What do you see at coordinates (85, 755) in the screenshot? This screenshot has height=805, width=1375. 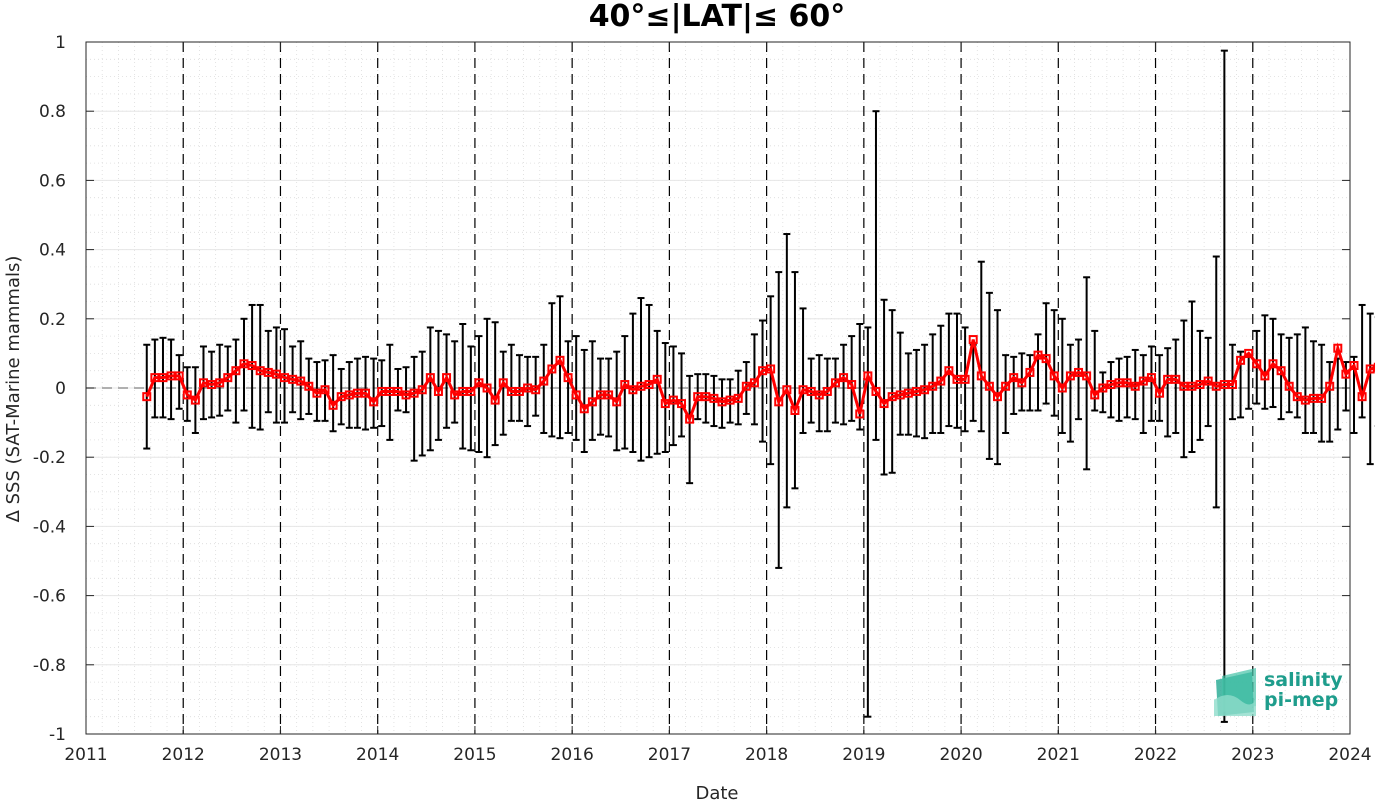 I see `x-tick-label: 2011` at bounding box center [85, 755].